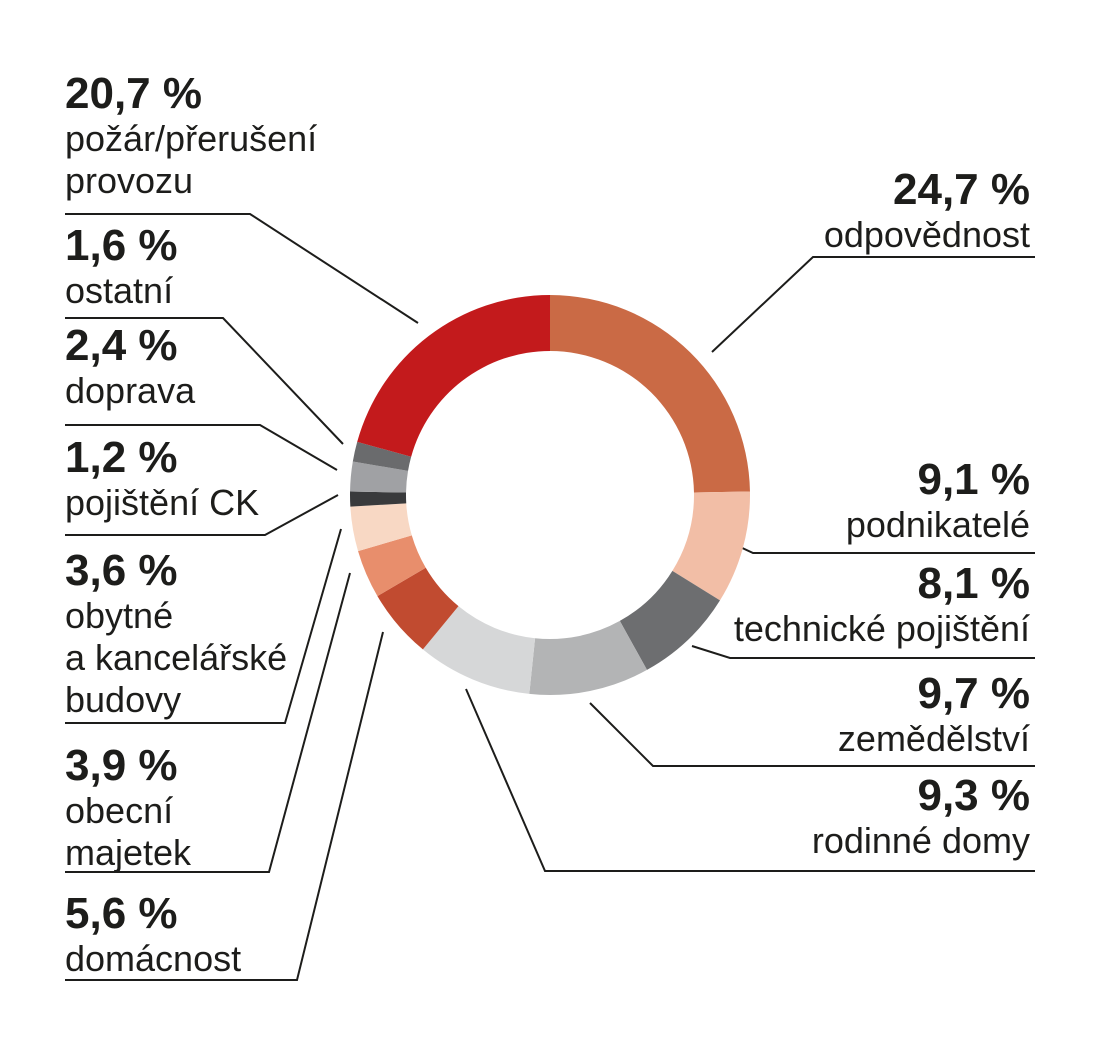  I want to click on donut-segment-doprava, so click(379, 477).